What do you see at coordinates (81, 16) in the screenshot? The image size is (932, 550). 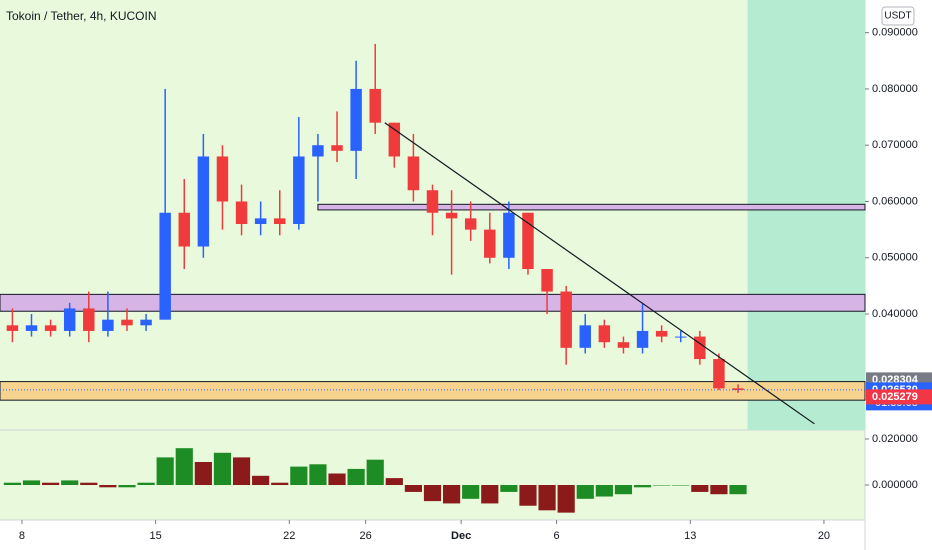 I see `chart-title: Tokoin / Tether, 4h, KUCOIN` at bounding box center [81, 16].